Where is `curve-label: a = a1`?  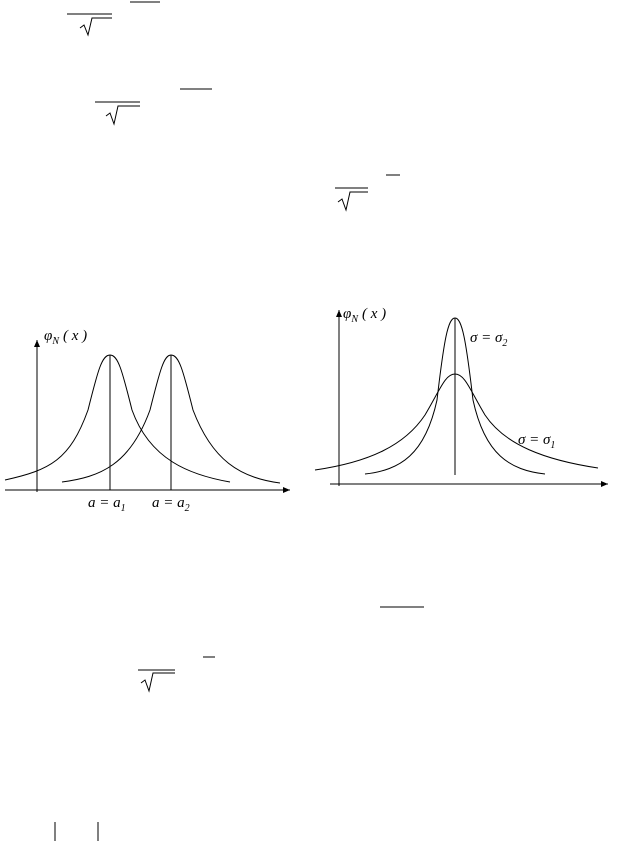 curve-label: a = a1 is located at coordinates (107, 504).